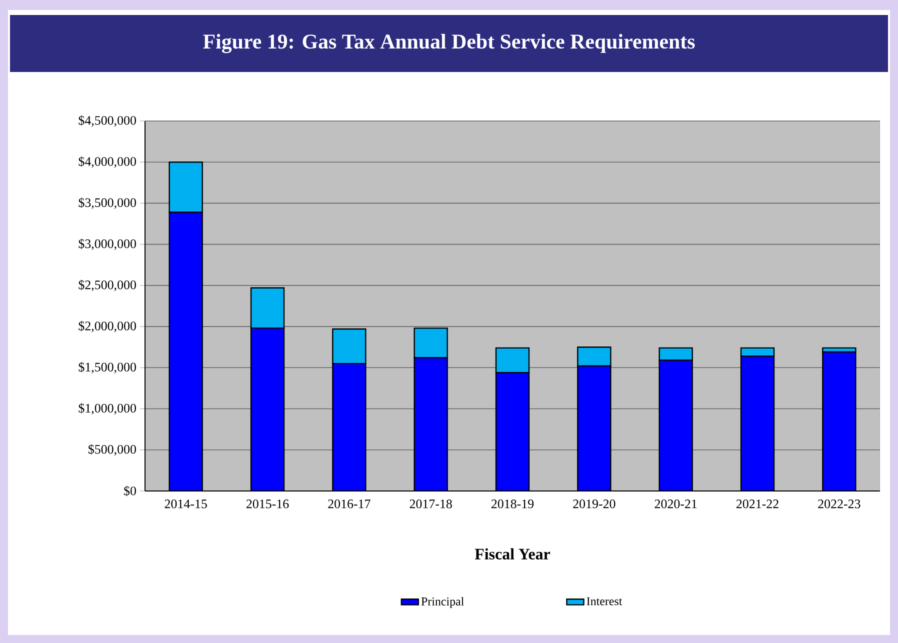 This screenshot has height=643, width=898. I want to click on chart-title: Figure 19: Gas Tax Annual Debt Service Requirements, so click(449, 44).